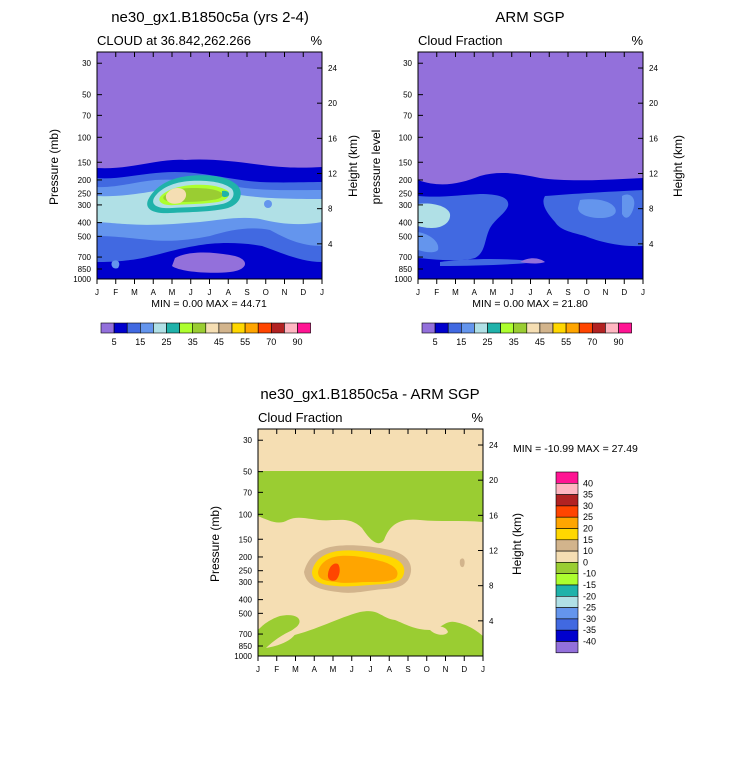  I want to click on colorbar-label: -35, so click(589, 630).